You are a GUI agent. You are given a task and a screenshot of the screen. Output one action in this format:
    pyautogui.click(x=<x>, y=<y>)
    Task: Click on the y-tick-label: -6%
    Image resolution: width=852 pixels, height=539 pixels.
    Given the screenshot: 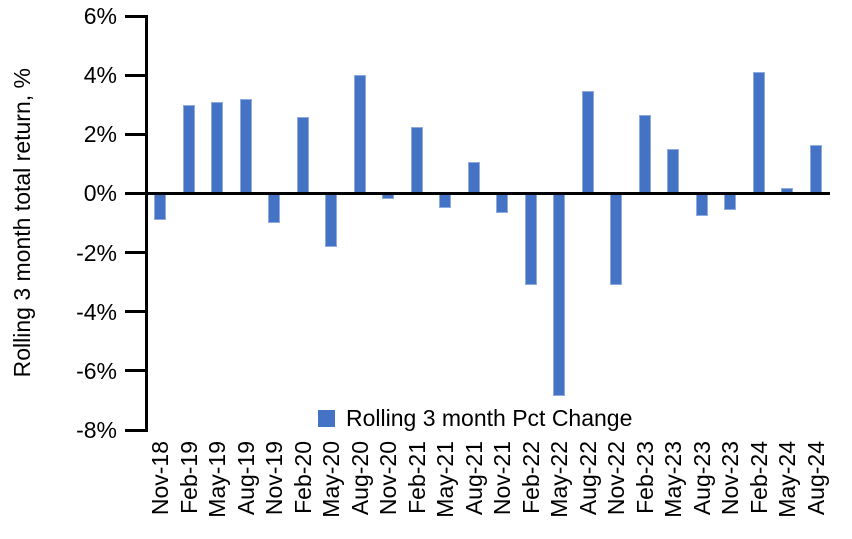 What is the action you would take?
    pyautogui.click(x=96, y=370)
    